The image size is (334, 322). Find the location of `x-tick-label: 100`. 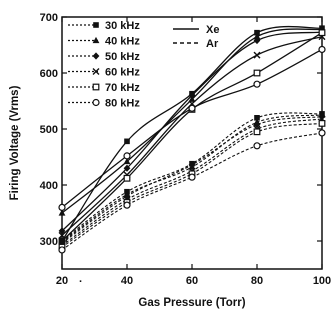

x-tick-label: 100 is located at coordinates (322, 281).